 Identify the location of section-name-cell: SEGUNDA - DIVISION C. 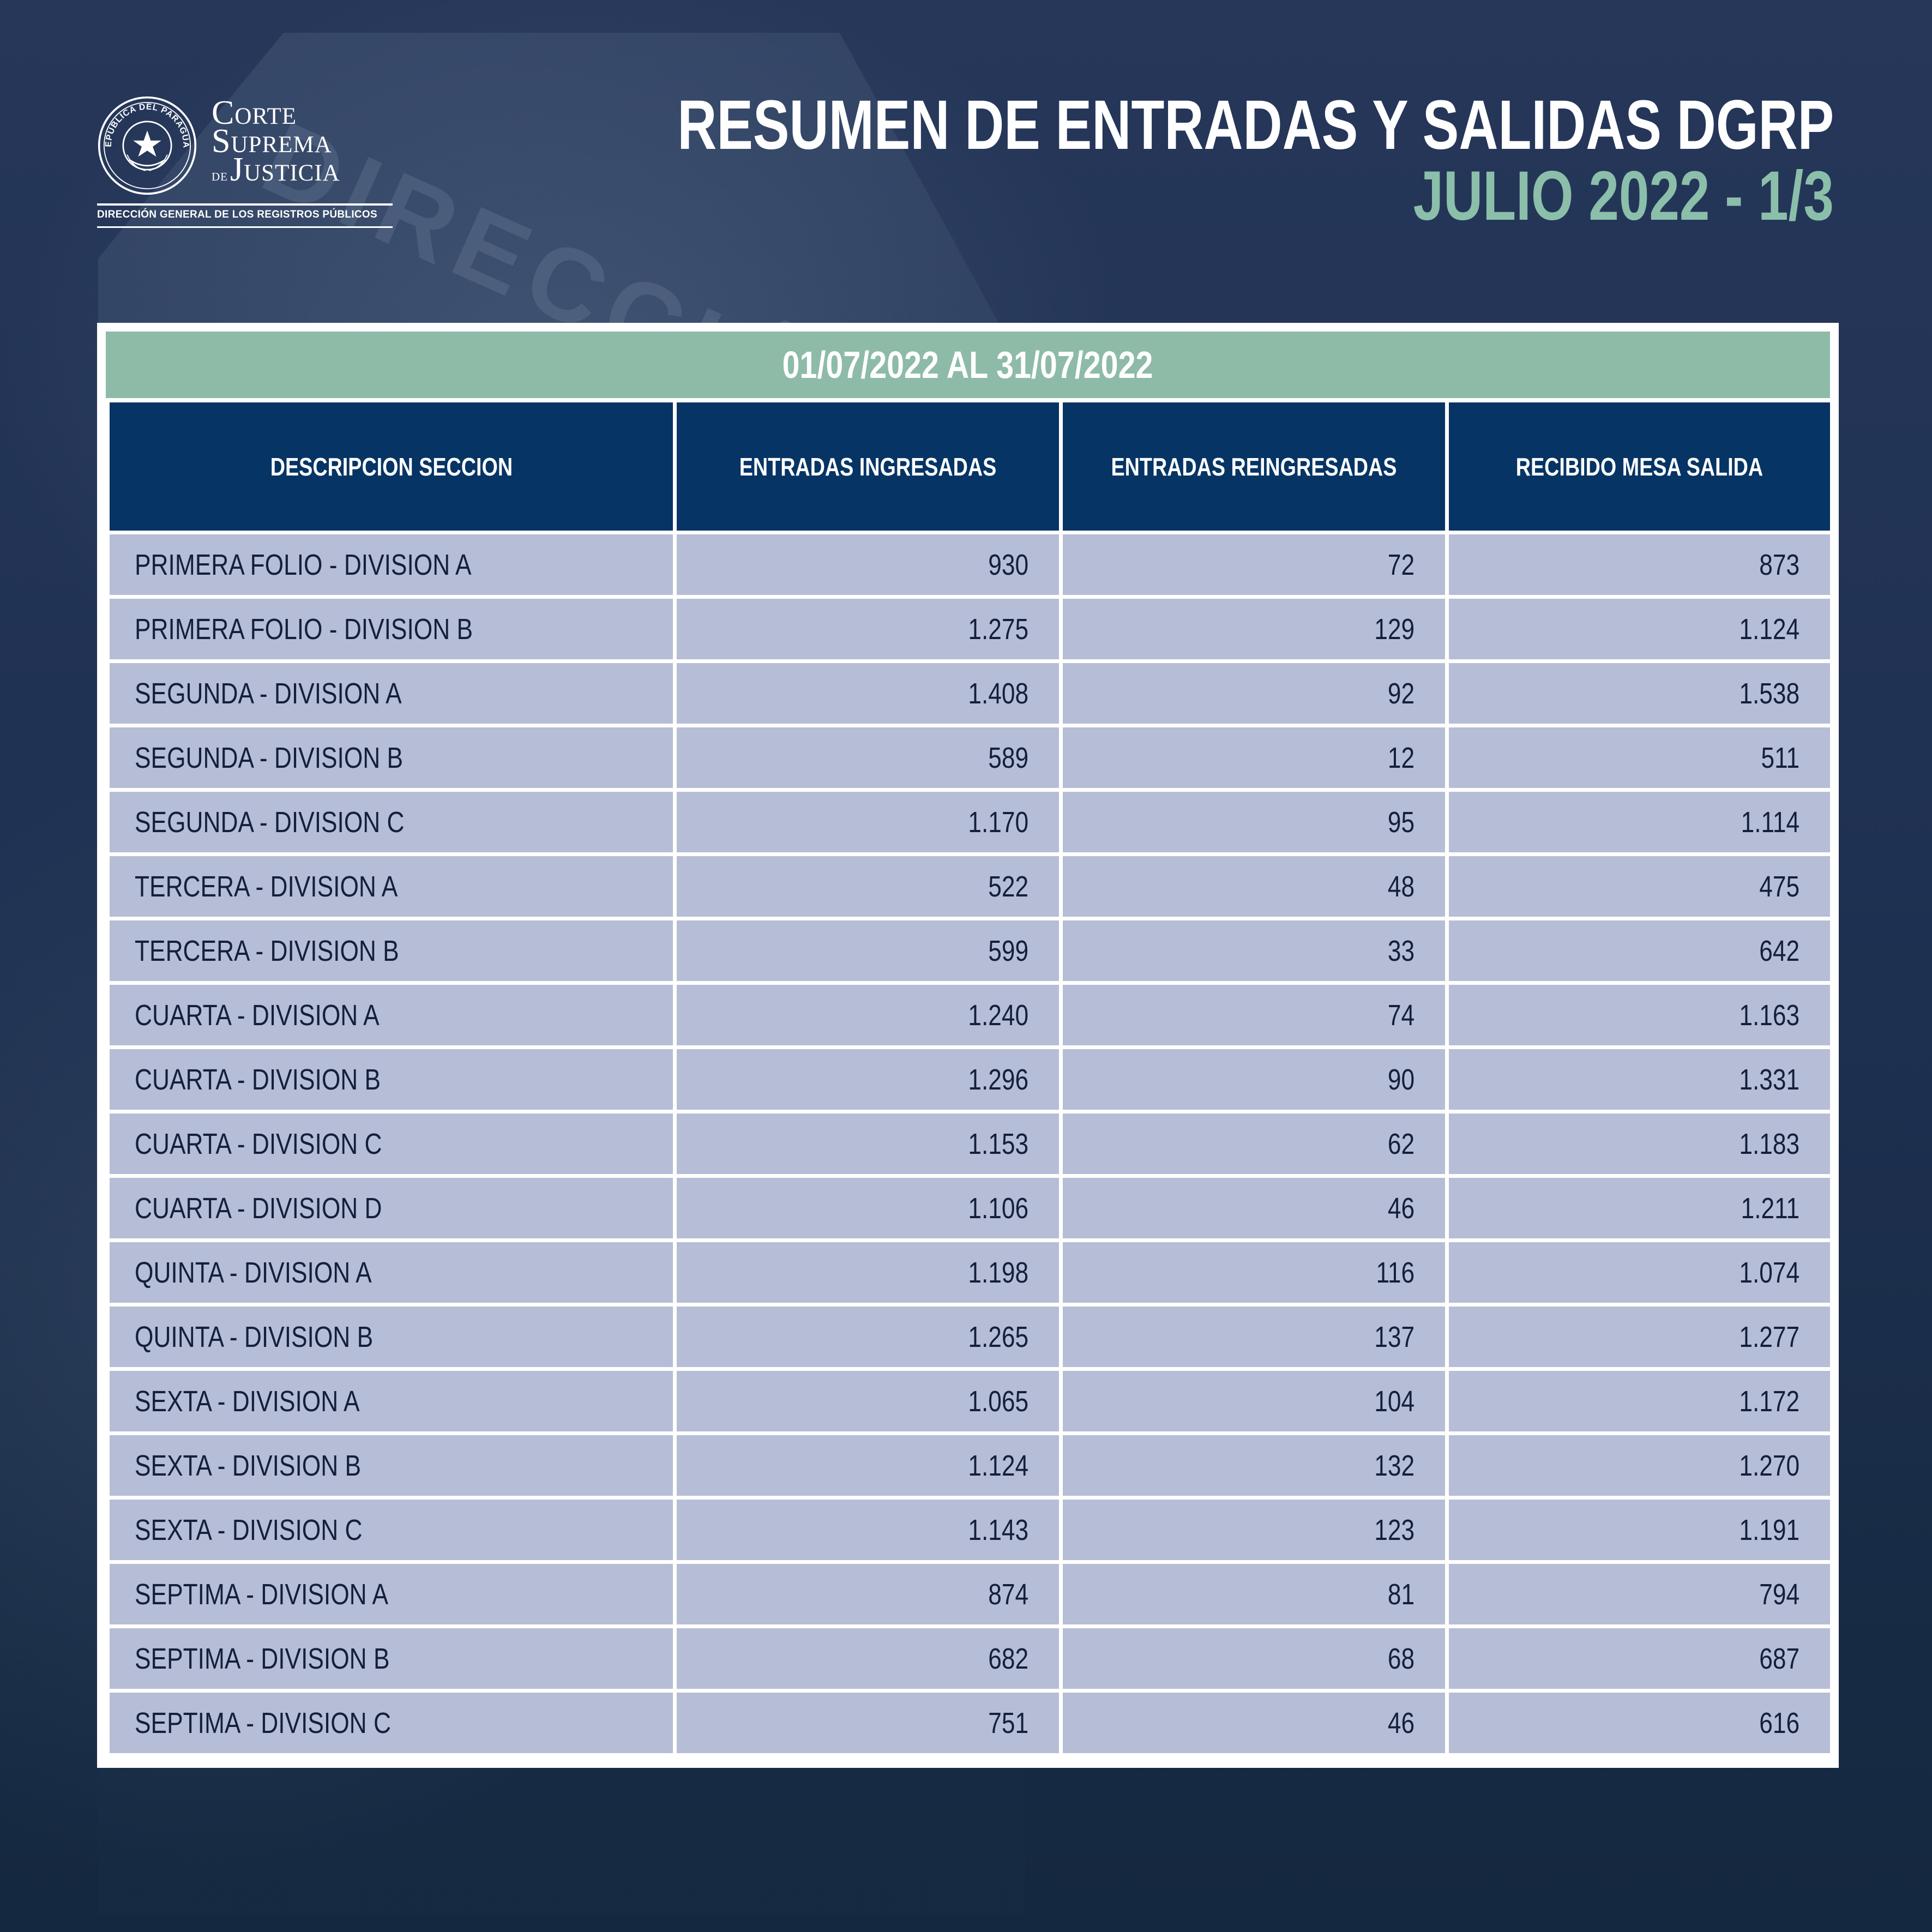
(391, 822).